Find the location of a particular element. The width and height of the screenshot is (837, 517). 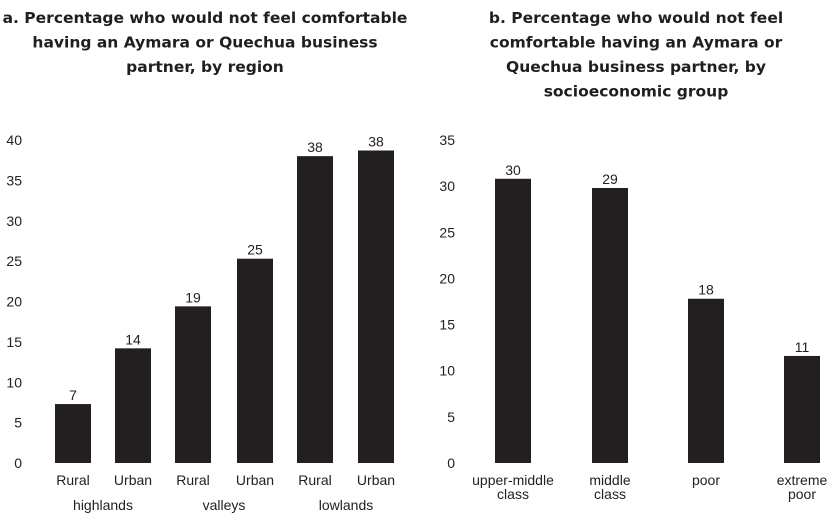

chart-title-line: partner, by region is located at coordinates (205, 67).